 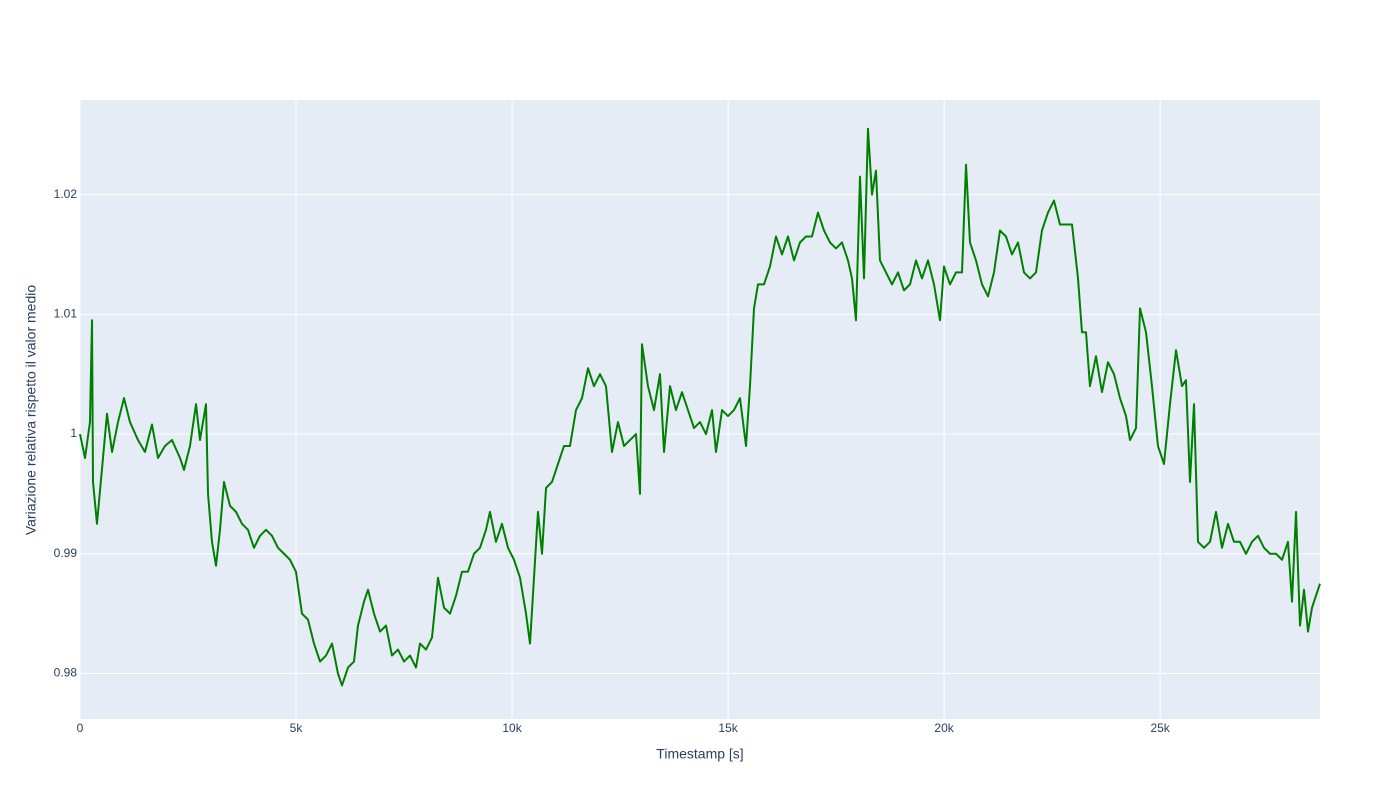 I want to click on x-tick-label: 5k, so click(x=297, y=728).